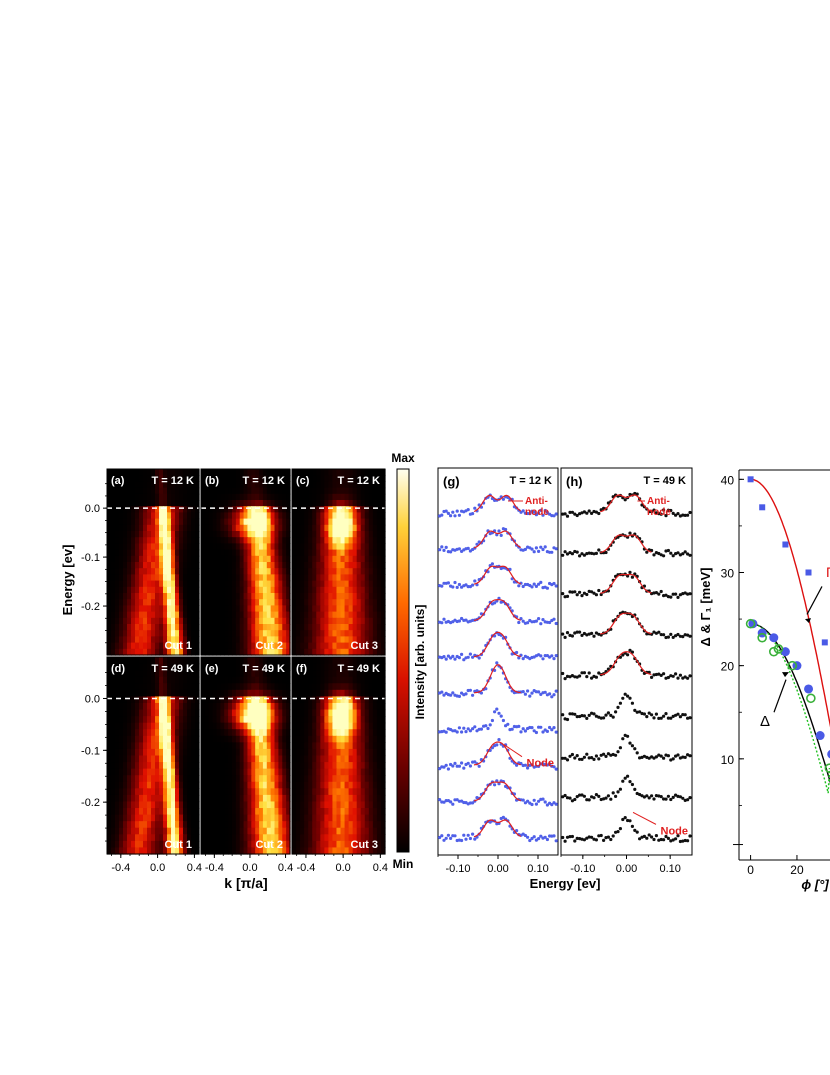 Image resolution: width=830 pixels, height=1075 pixels. I want to click on panel-label: (g), so click(451, 481).